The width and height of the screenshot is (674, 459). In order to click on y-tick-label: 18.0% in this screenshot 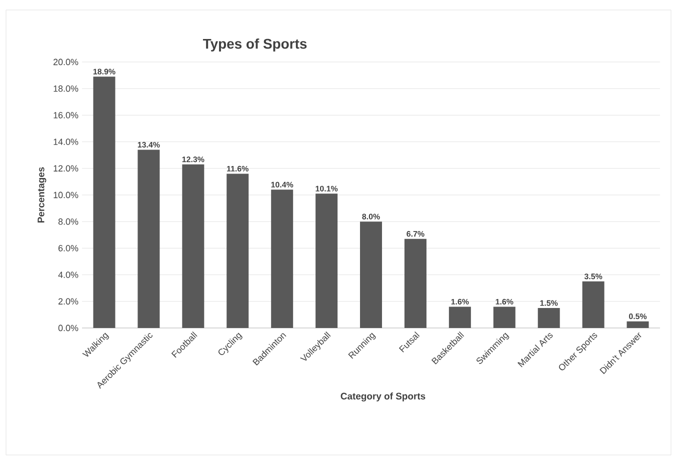, I will do `click(66, 88)`.